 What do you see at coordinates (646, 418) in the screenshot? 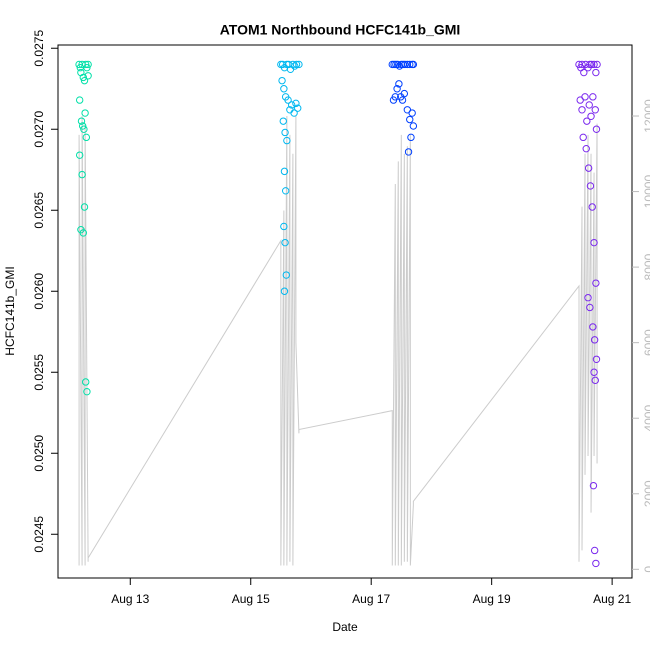
I see `y2-tick-label: 4000` at bounding box center [646, 418].